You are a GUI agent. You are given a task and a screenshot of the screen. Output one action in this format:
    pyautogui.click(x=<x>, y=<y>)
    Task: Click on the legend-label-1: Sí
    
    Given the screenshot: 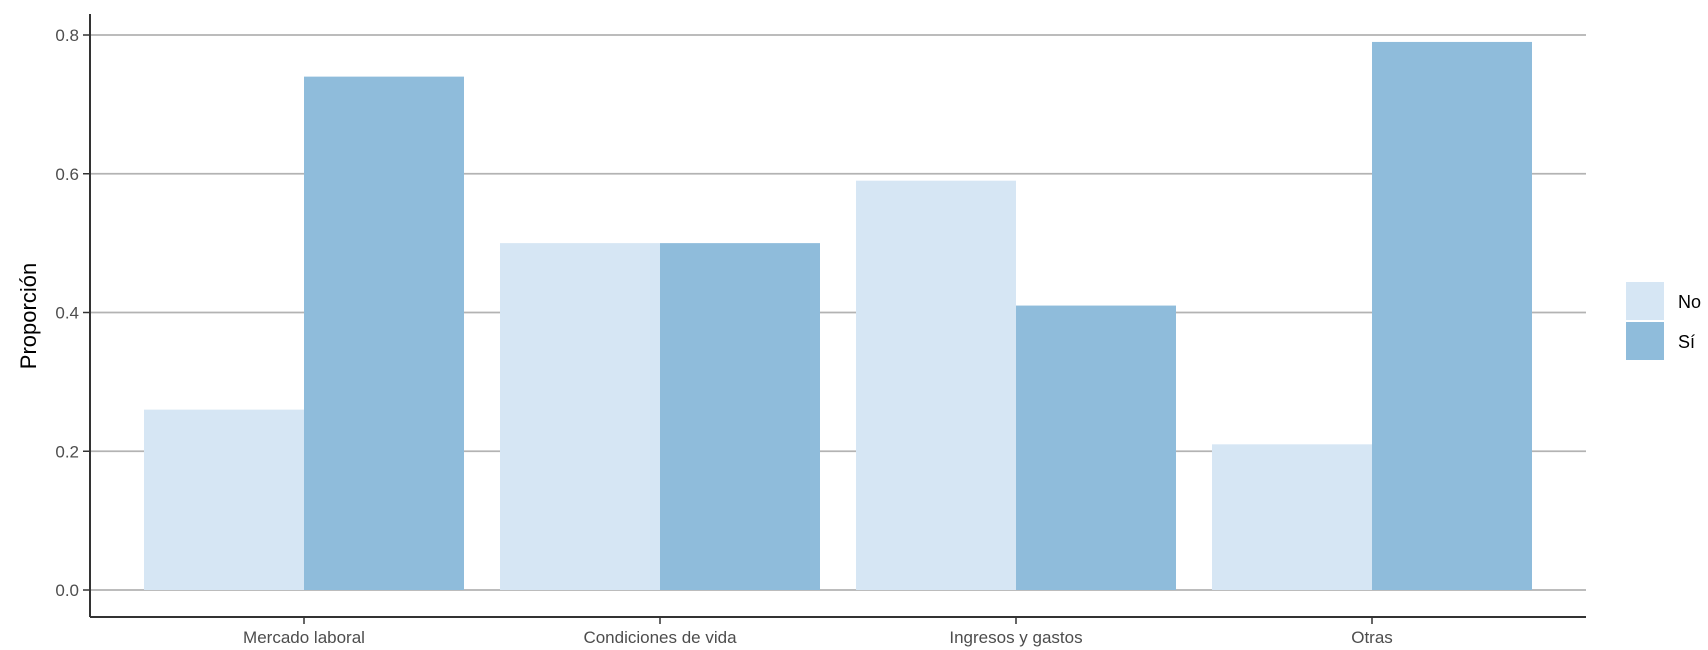 What is the action you would take?
    pyautogui.click(x=1686, y=342)
    